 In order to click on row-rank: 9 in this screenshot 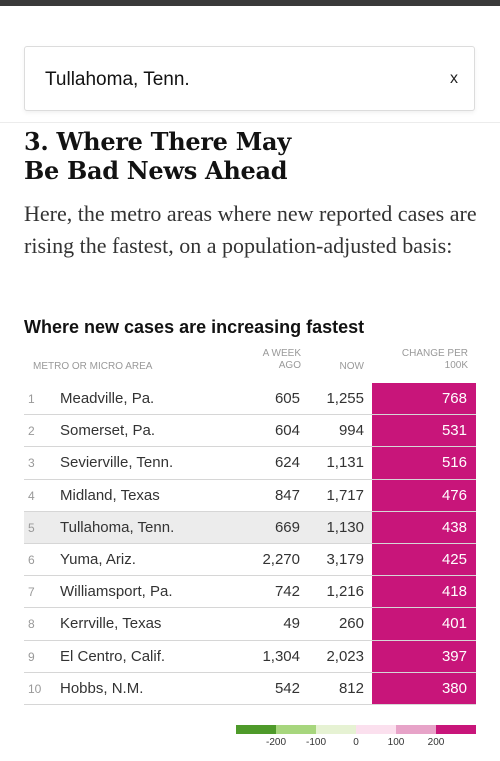, I will do `click(31, 656)`.